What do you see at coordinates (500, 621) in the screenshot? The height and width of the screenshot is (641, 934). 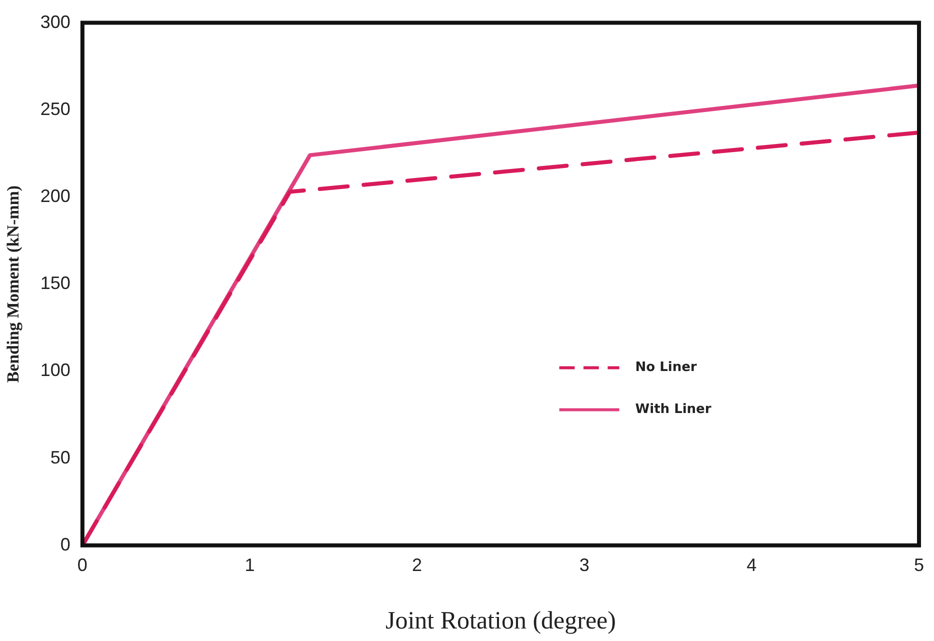 I see `x-axis-title: Joint Rotation (degree)` at bounding box center [500, 621].